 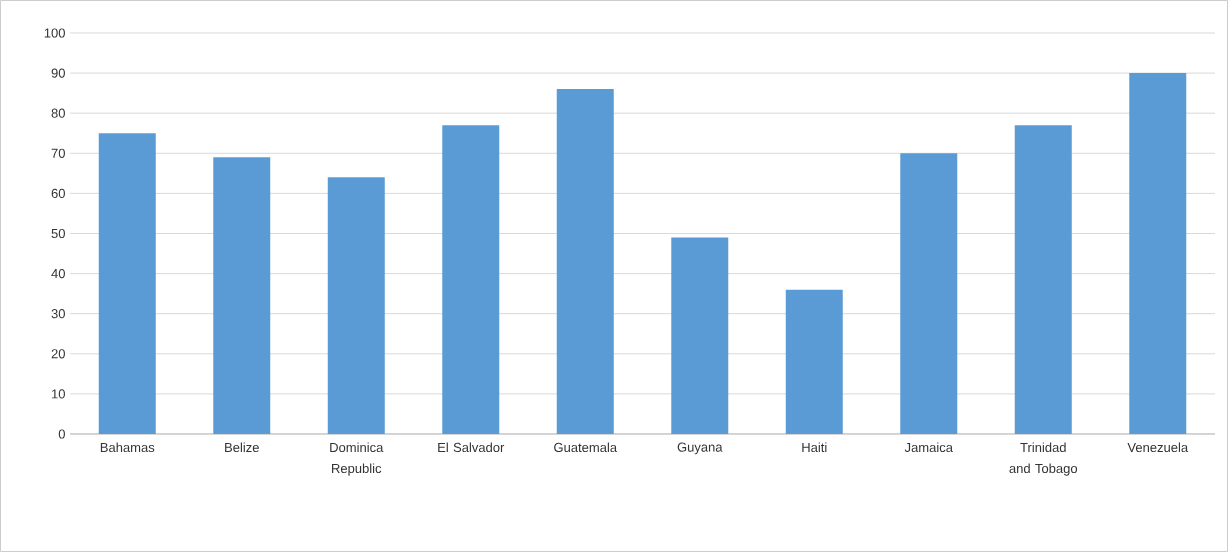 What do you see at coordinates (58, 394) in the screenshot?
I see `y-tick-label: 10` at bounding box center [58, 394].